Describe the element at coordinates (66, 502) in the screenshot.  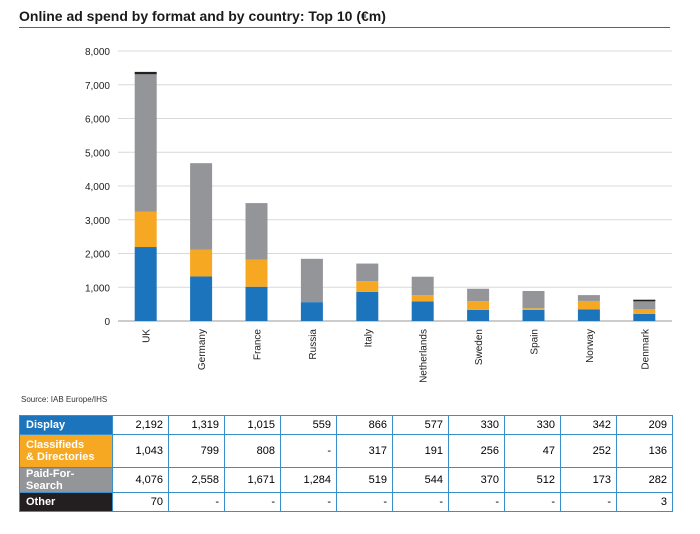
I see `row-label-other: Other` at that location.